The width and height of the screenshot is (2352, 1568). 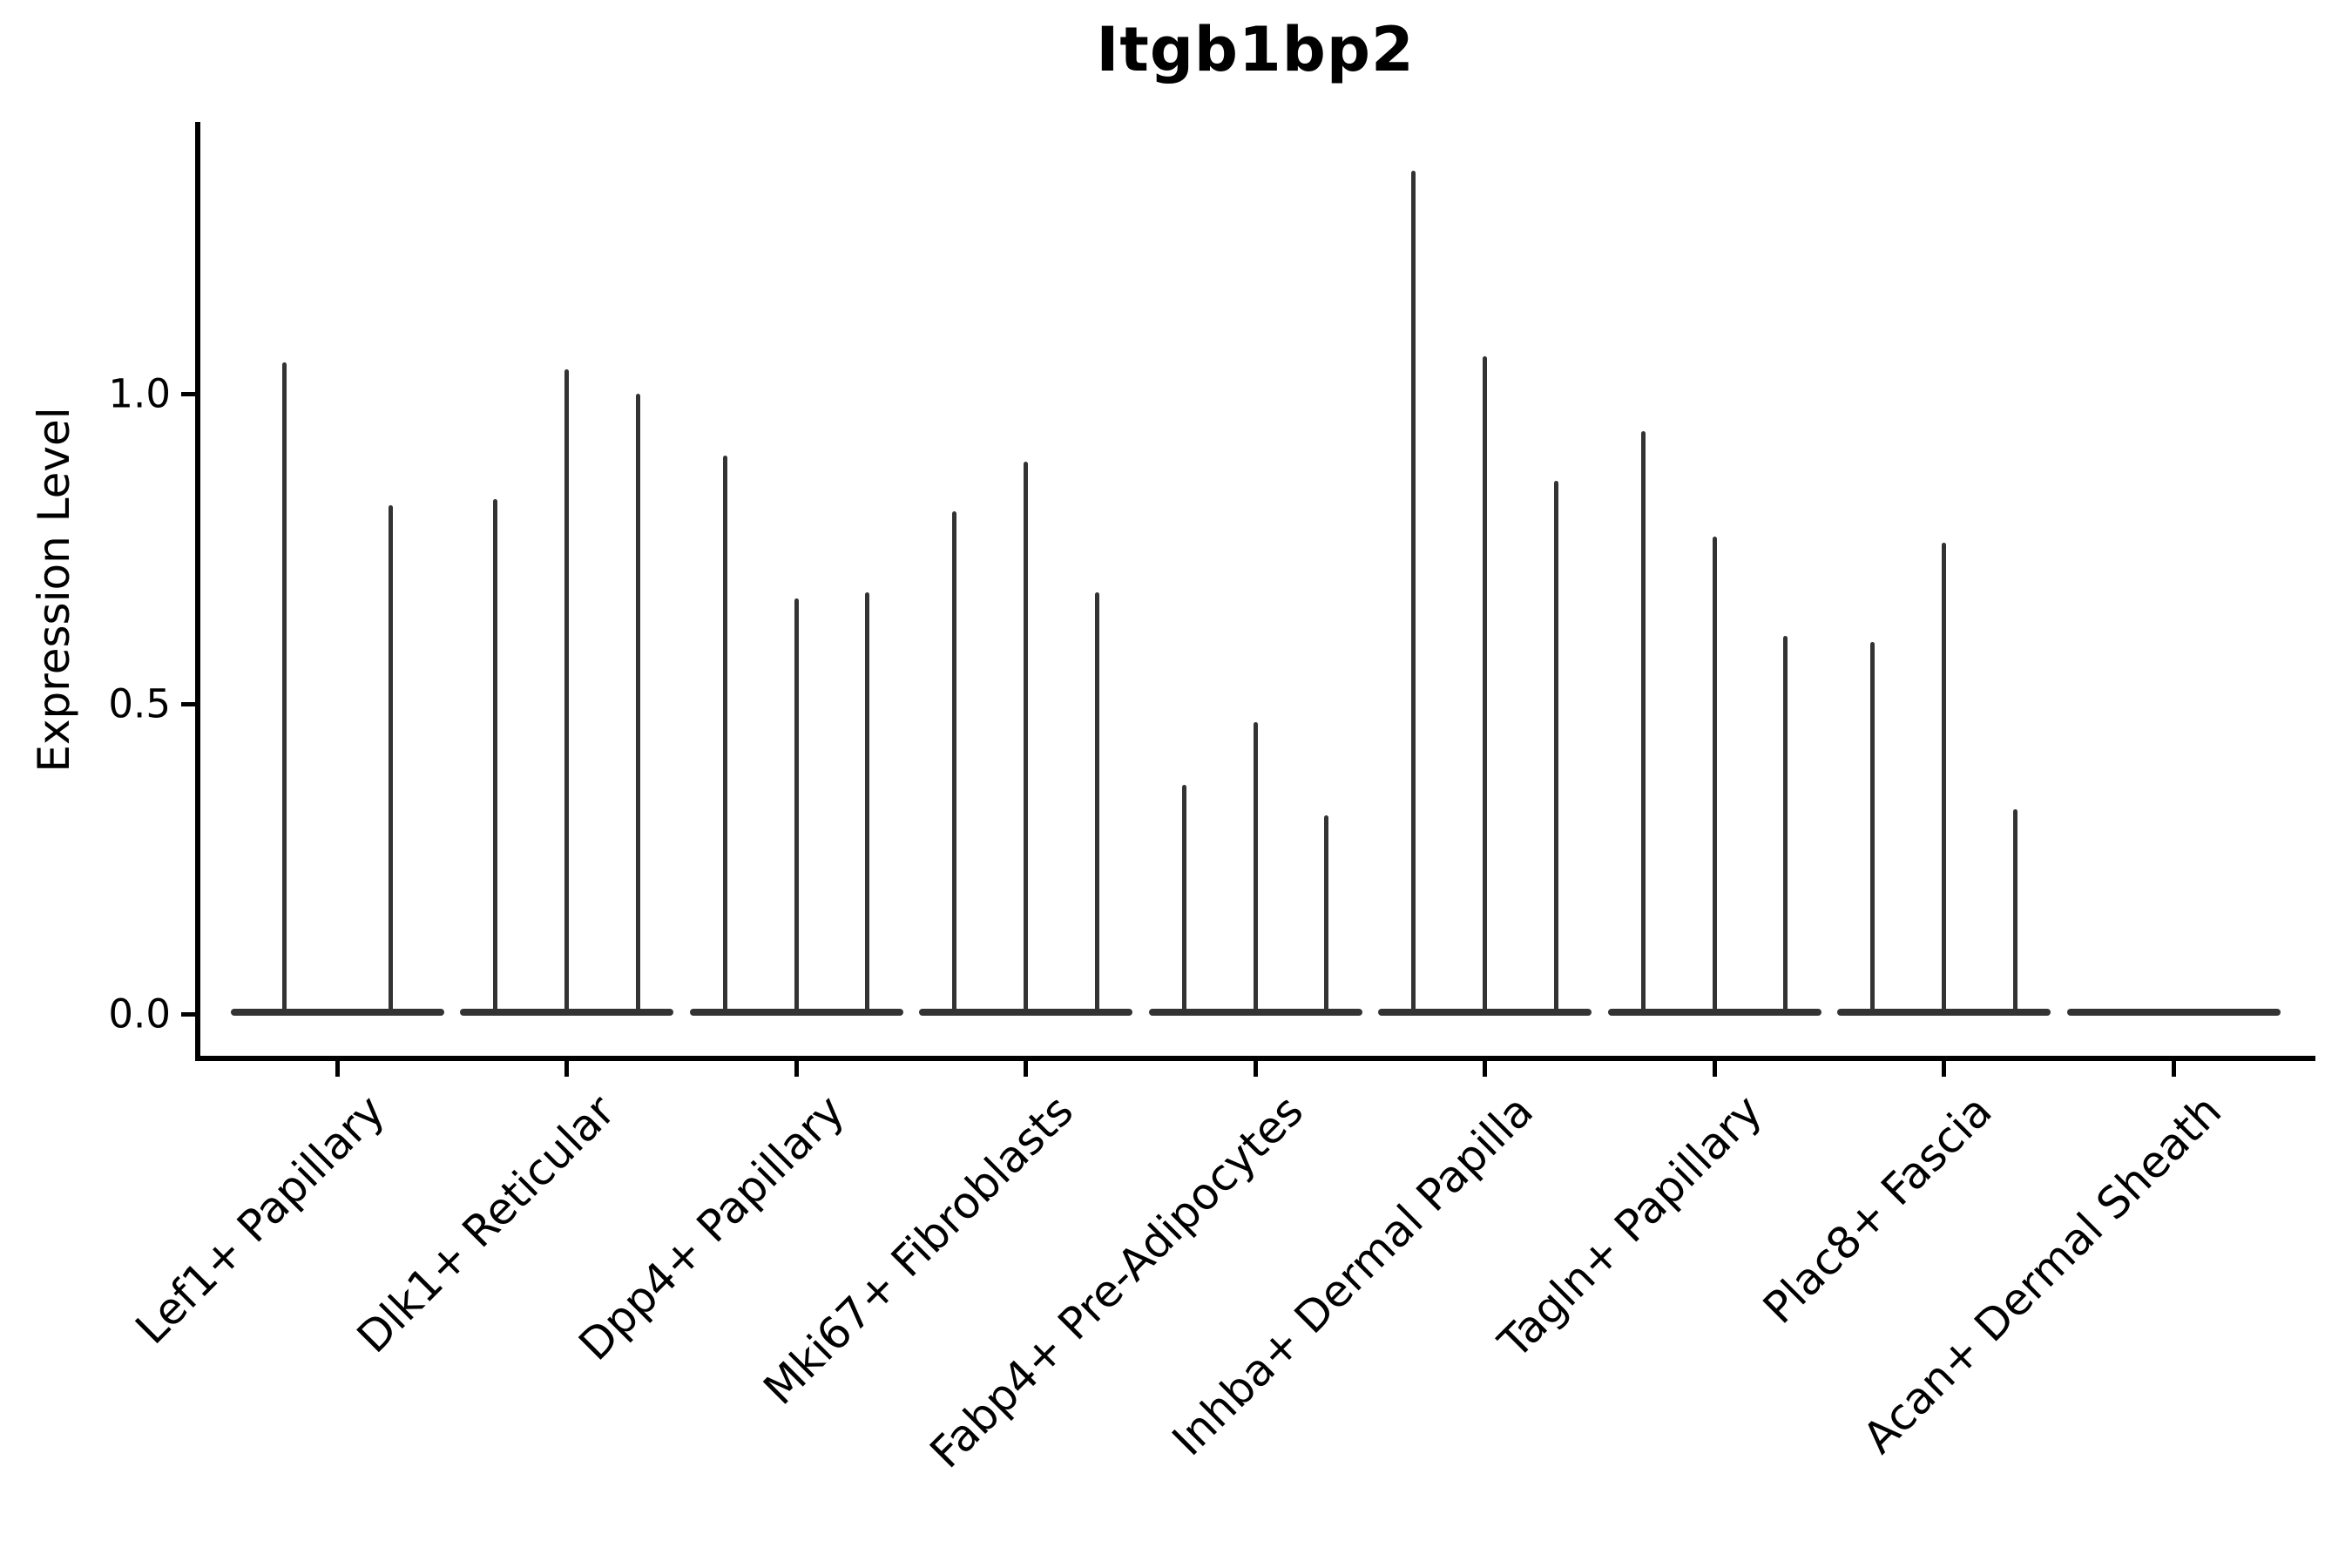 What do you see at coordinates (260, 1220) in the screenshot?
I see `x-tick-label: Lef1+ Papillary` at bounding box center [260, 1220].